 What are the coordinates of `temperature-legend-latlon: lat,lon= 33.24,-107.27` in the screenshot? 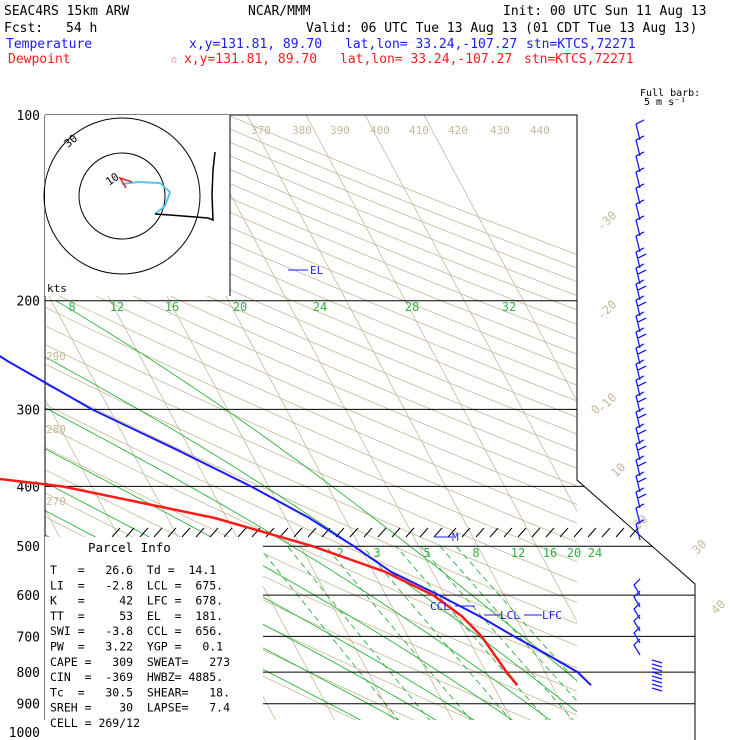 It's located at (431, 44).